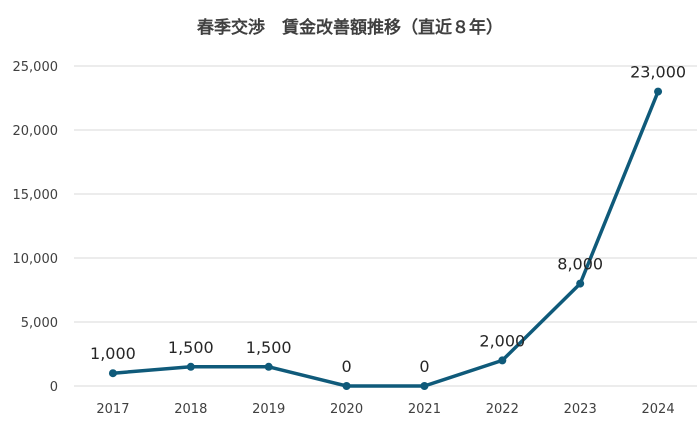 This screenshot has height=426, width=700. Describe the element at coordinates (112, 409) in the screenshot. I see `x-tick-label: 2017` at that location.